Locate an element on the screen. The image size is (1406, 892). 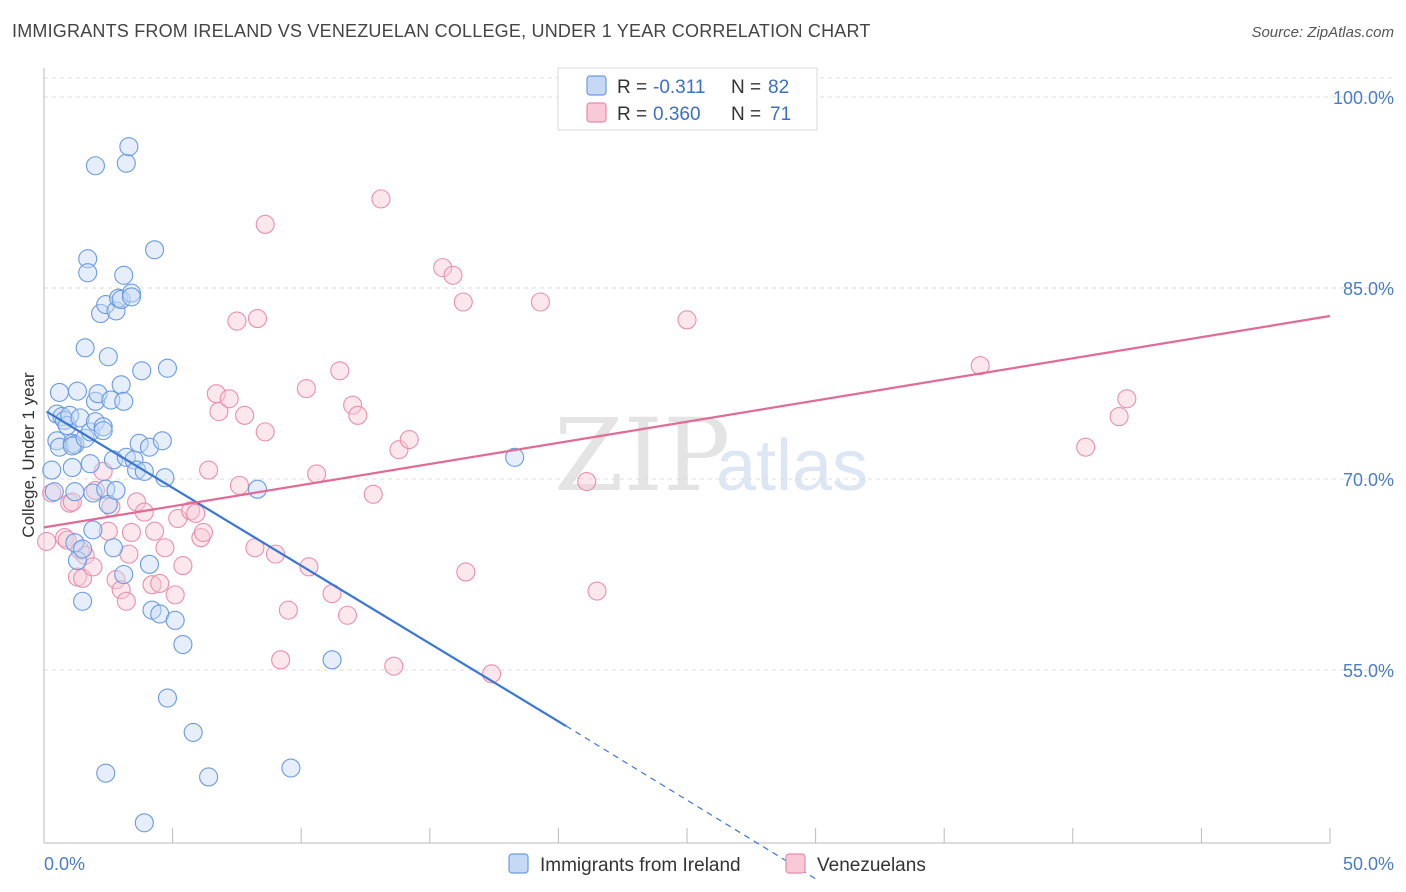
legend-r-value-2: 0.360 is located at coordinates (677, 114).